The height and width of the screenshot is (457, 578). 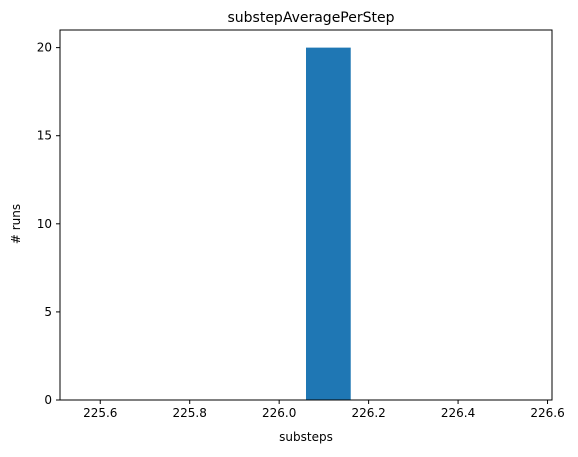 What do you see at coordinates (306, 437) in the screenshot?
I see `x-axis-label: substeps` at bounding box center [306, 437].